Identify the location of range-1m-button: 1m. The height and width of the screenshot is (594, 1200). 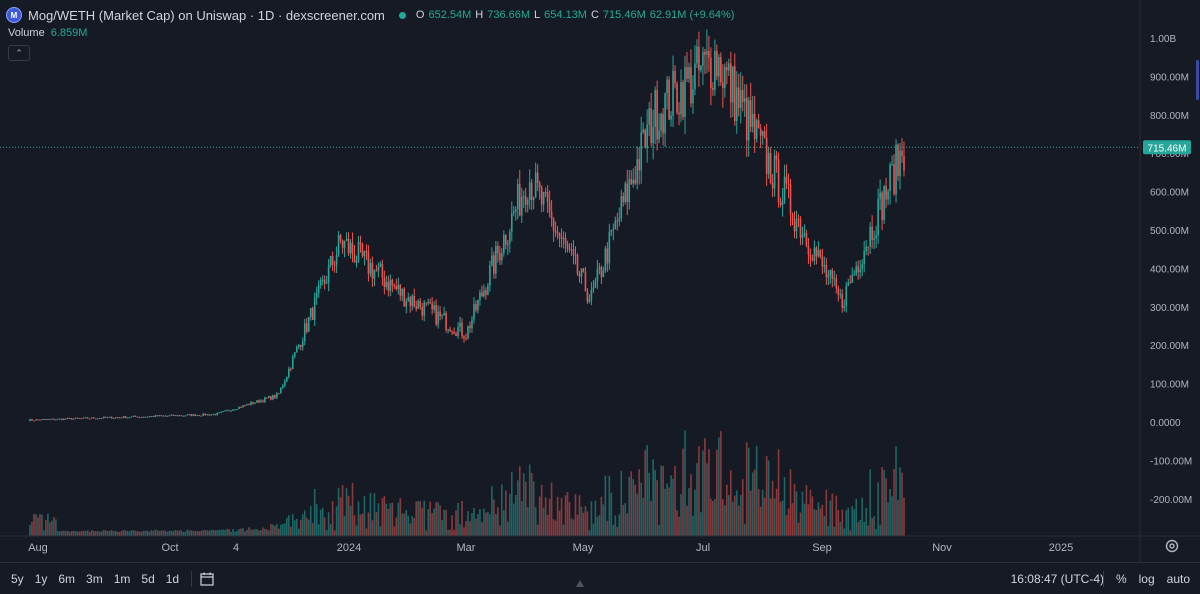
(122, 578).